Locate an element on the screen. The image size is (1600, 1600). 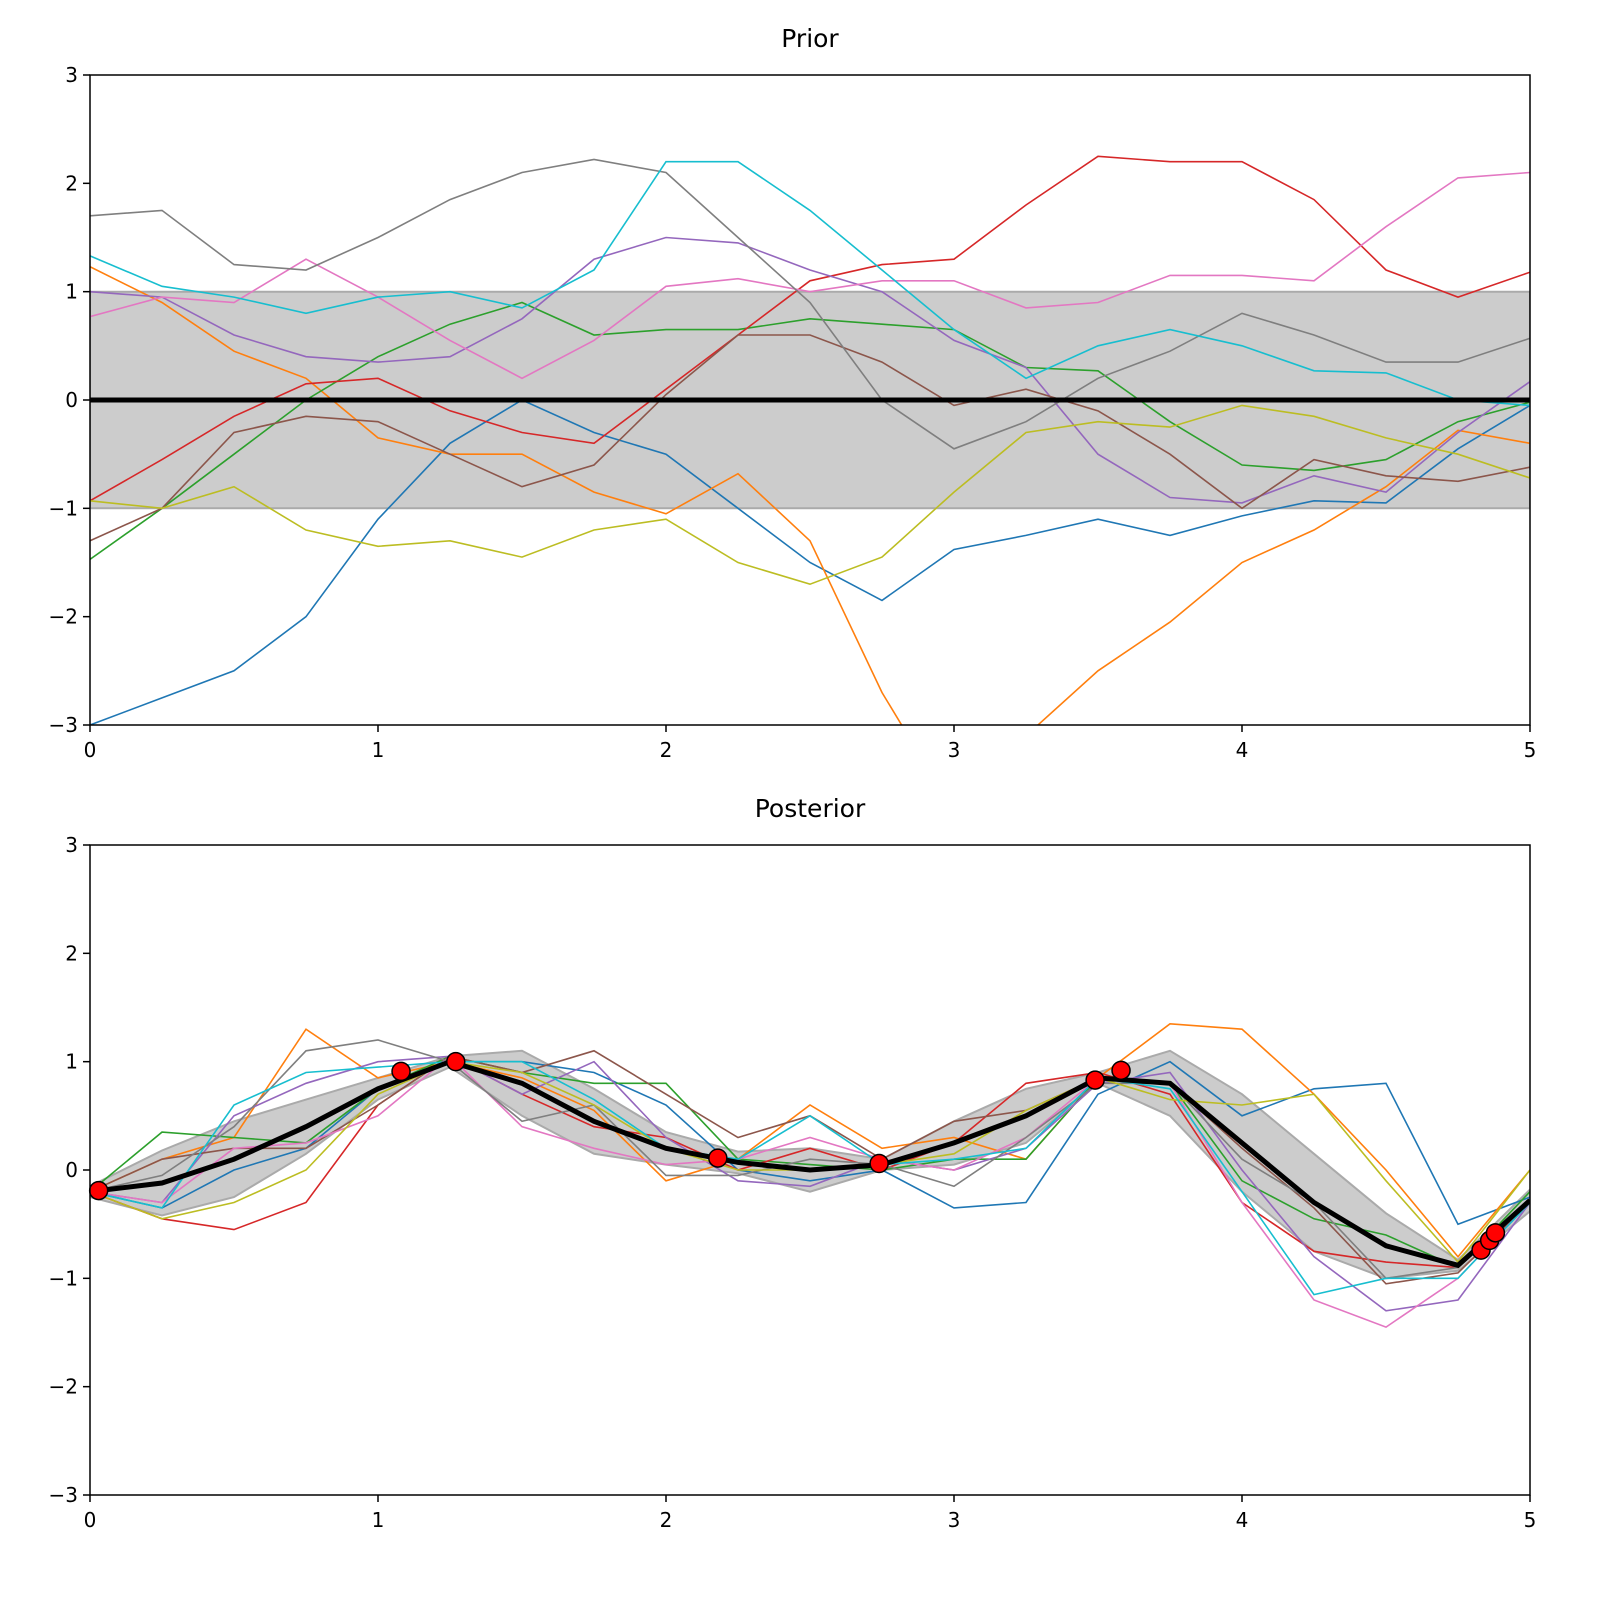
mean-line is located at coordinates (810, 1164).